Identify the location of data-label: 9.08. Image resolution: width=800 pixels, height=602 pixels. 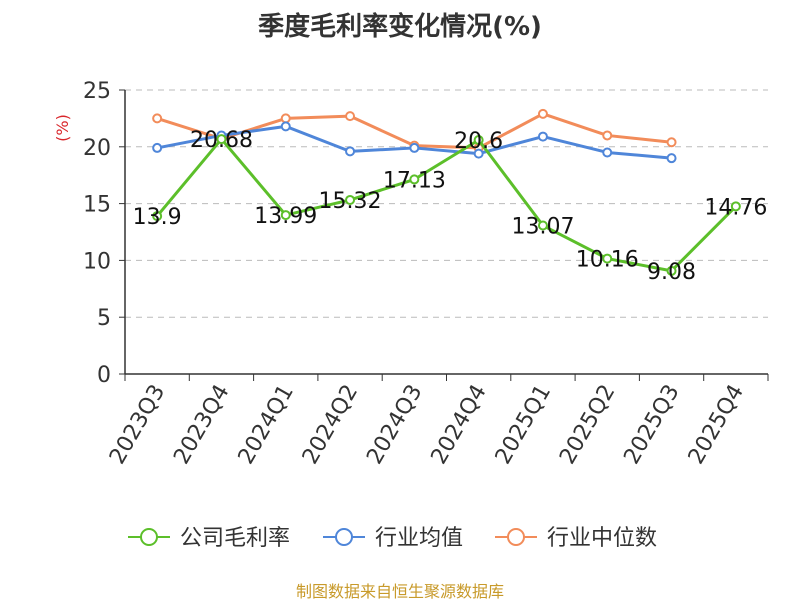
(671, 272).